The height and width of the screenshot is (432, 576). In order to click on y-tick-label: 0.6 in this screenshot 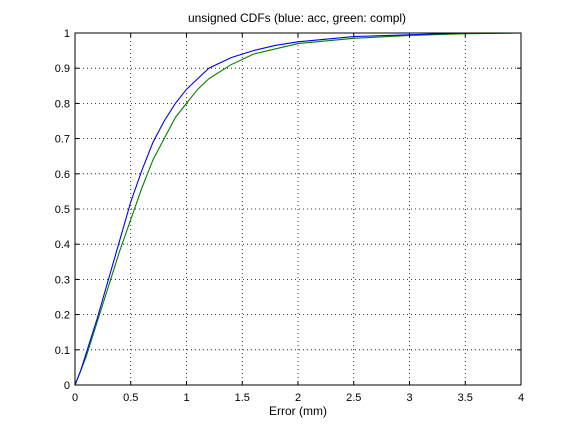, I will do `click(62, 175)`.